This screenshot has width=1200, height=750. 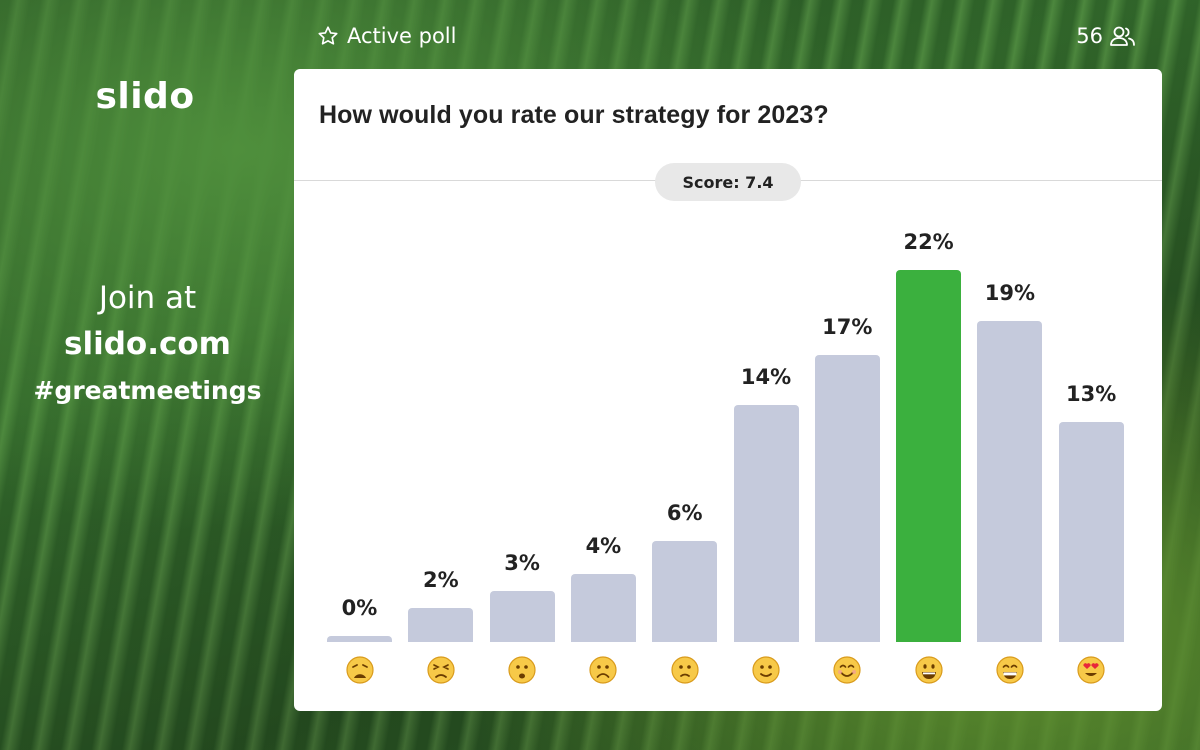 I want to click on score-badge: Score: 7.4, so click(x=728, y=182).